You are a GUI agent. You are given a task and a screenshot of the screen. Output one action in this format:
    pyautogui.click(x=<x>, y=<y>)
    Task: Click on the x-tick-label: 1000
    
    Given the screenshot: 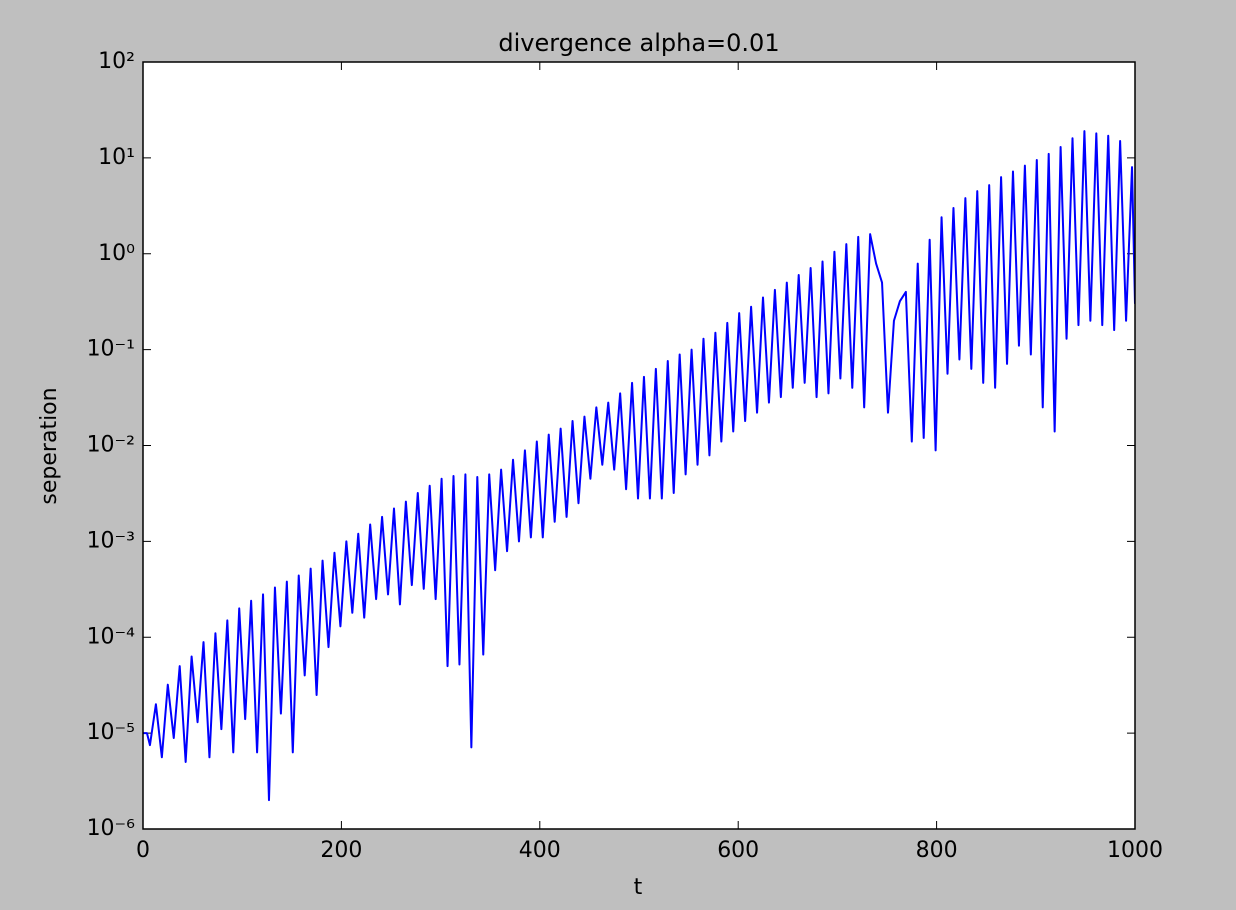 What is the action you would take?
    pyautogui.click(x=1135, y=850)
    